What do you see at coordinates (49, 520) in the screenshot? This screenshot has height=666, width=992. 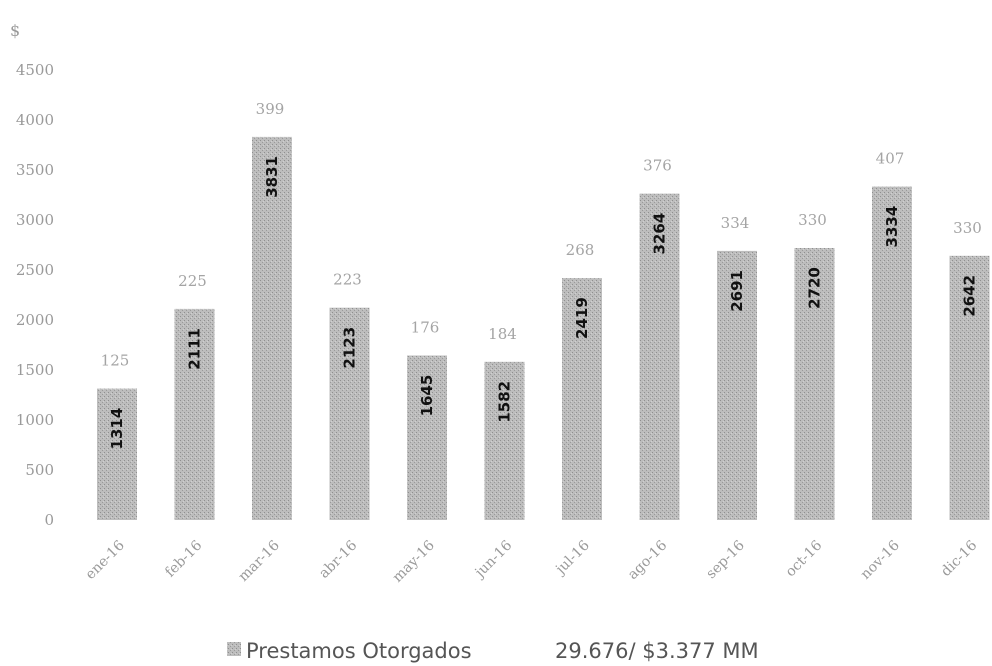 I see `y-tick-label: 0` at bounding box center [49, 520].